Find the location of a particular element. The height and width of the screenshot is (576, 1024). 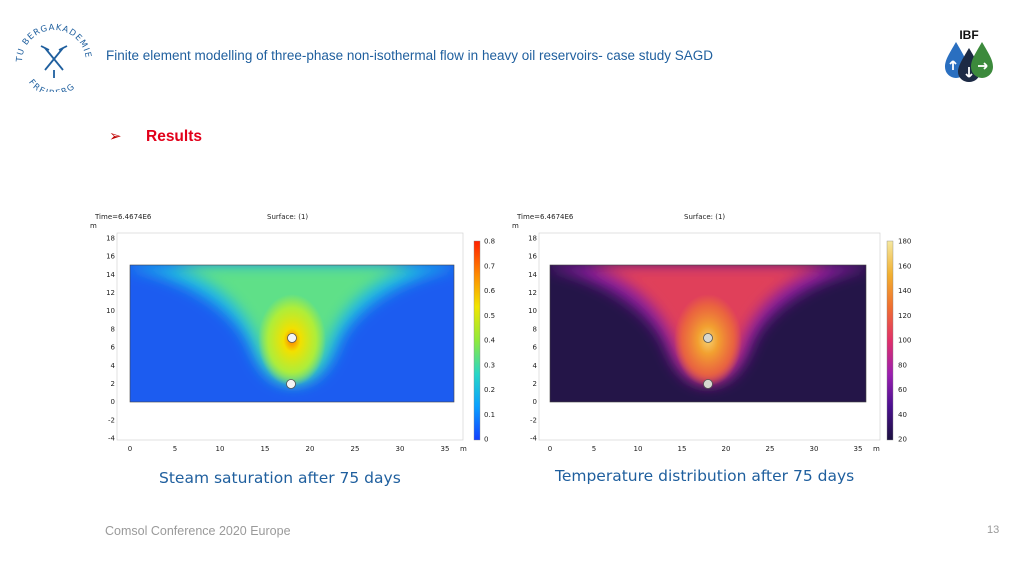

colorbar-tick-label: 80 is located at coordinates (902, 365).